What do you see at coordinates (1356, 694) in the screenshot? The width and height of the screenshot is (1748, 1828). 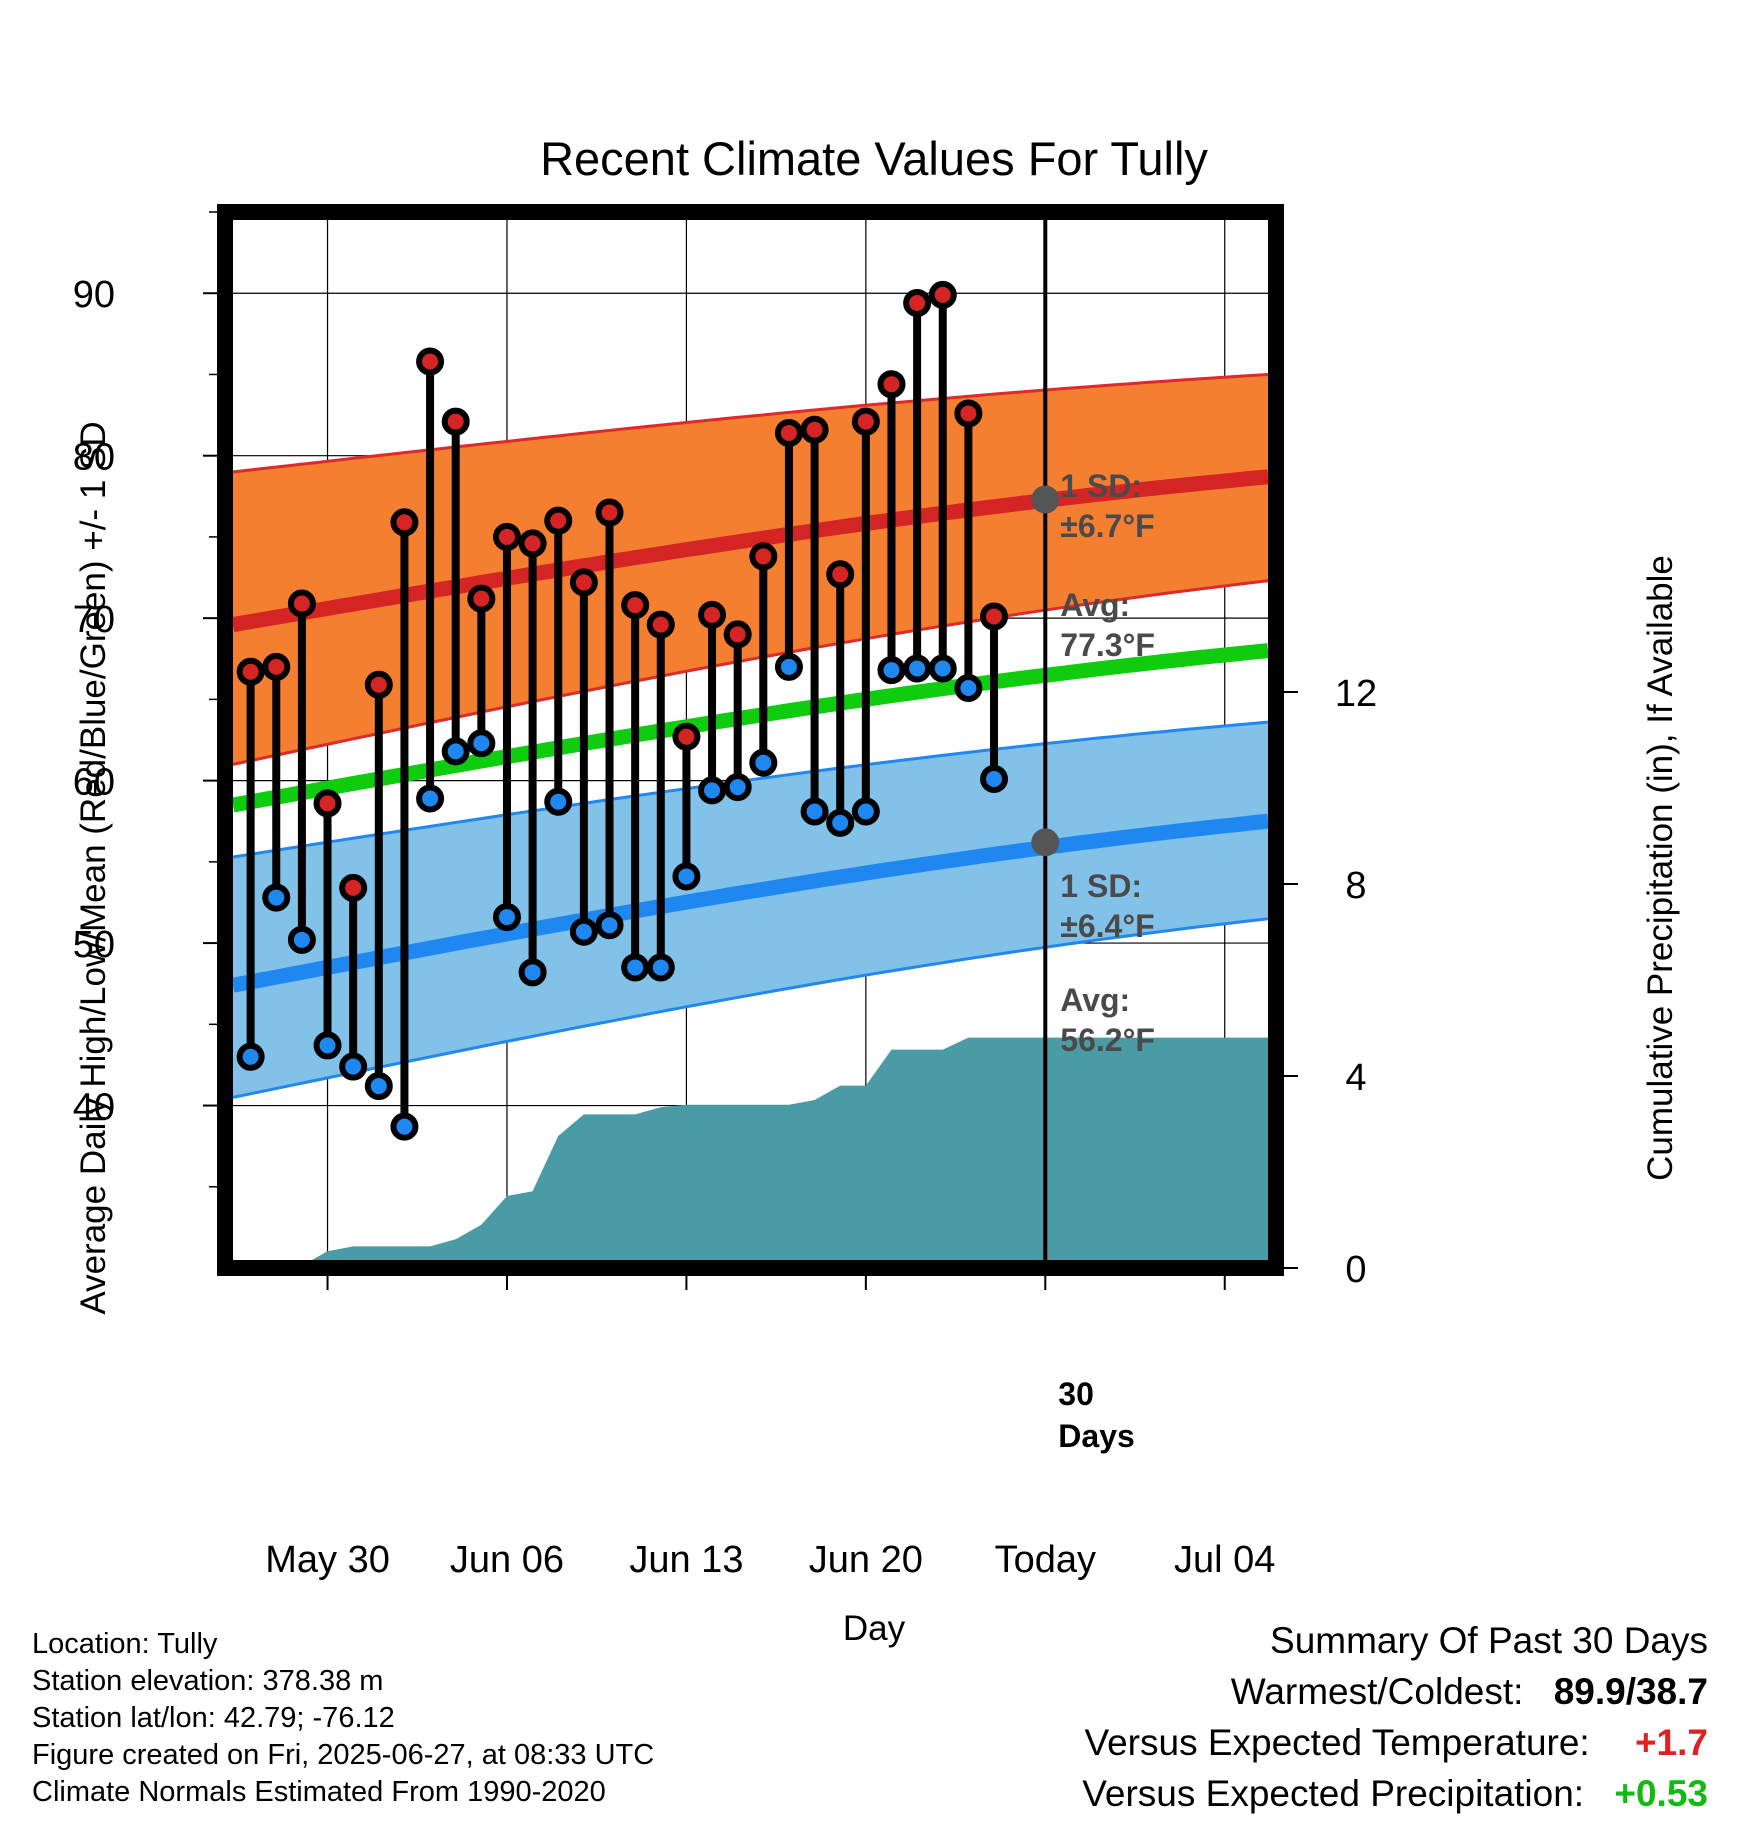 I see `y-tick-label-right: 12` at bounding box center [1356, 694].